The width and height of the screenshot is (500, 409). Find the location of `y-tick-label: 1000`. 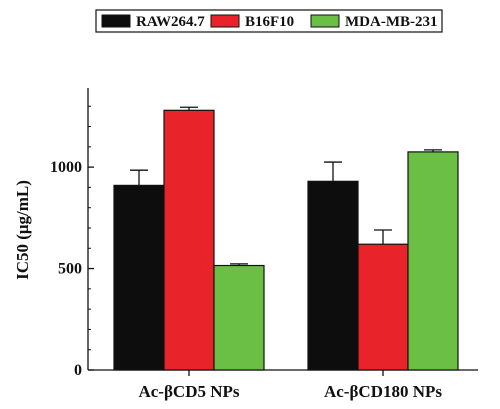

y-tick-label: 1000 is located at coordinates (66, 167).